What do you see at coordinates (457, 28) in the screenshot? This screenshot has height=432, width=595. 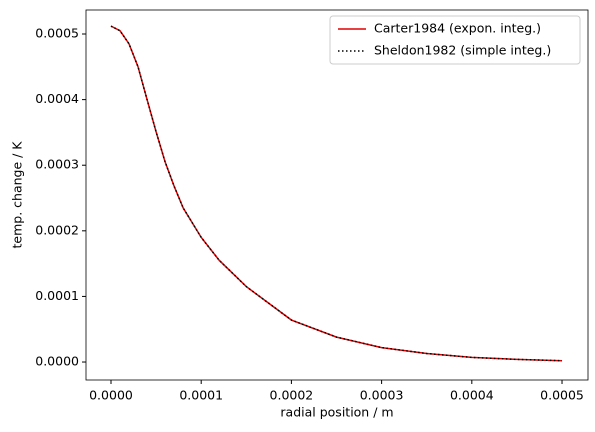 I see `legend-label: Carter1984 (expon. integ.)` at bounding box center [457, 28].